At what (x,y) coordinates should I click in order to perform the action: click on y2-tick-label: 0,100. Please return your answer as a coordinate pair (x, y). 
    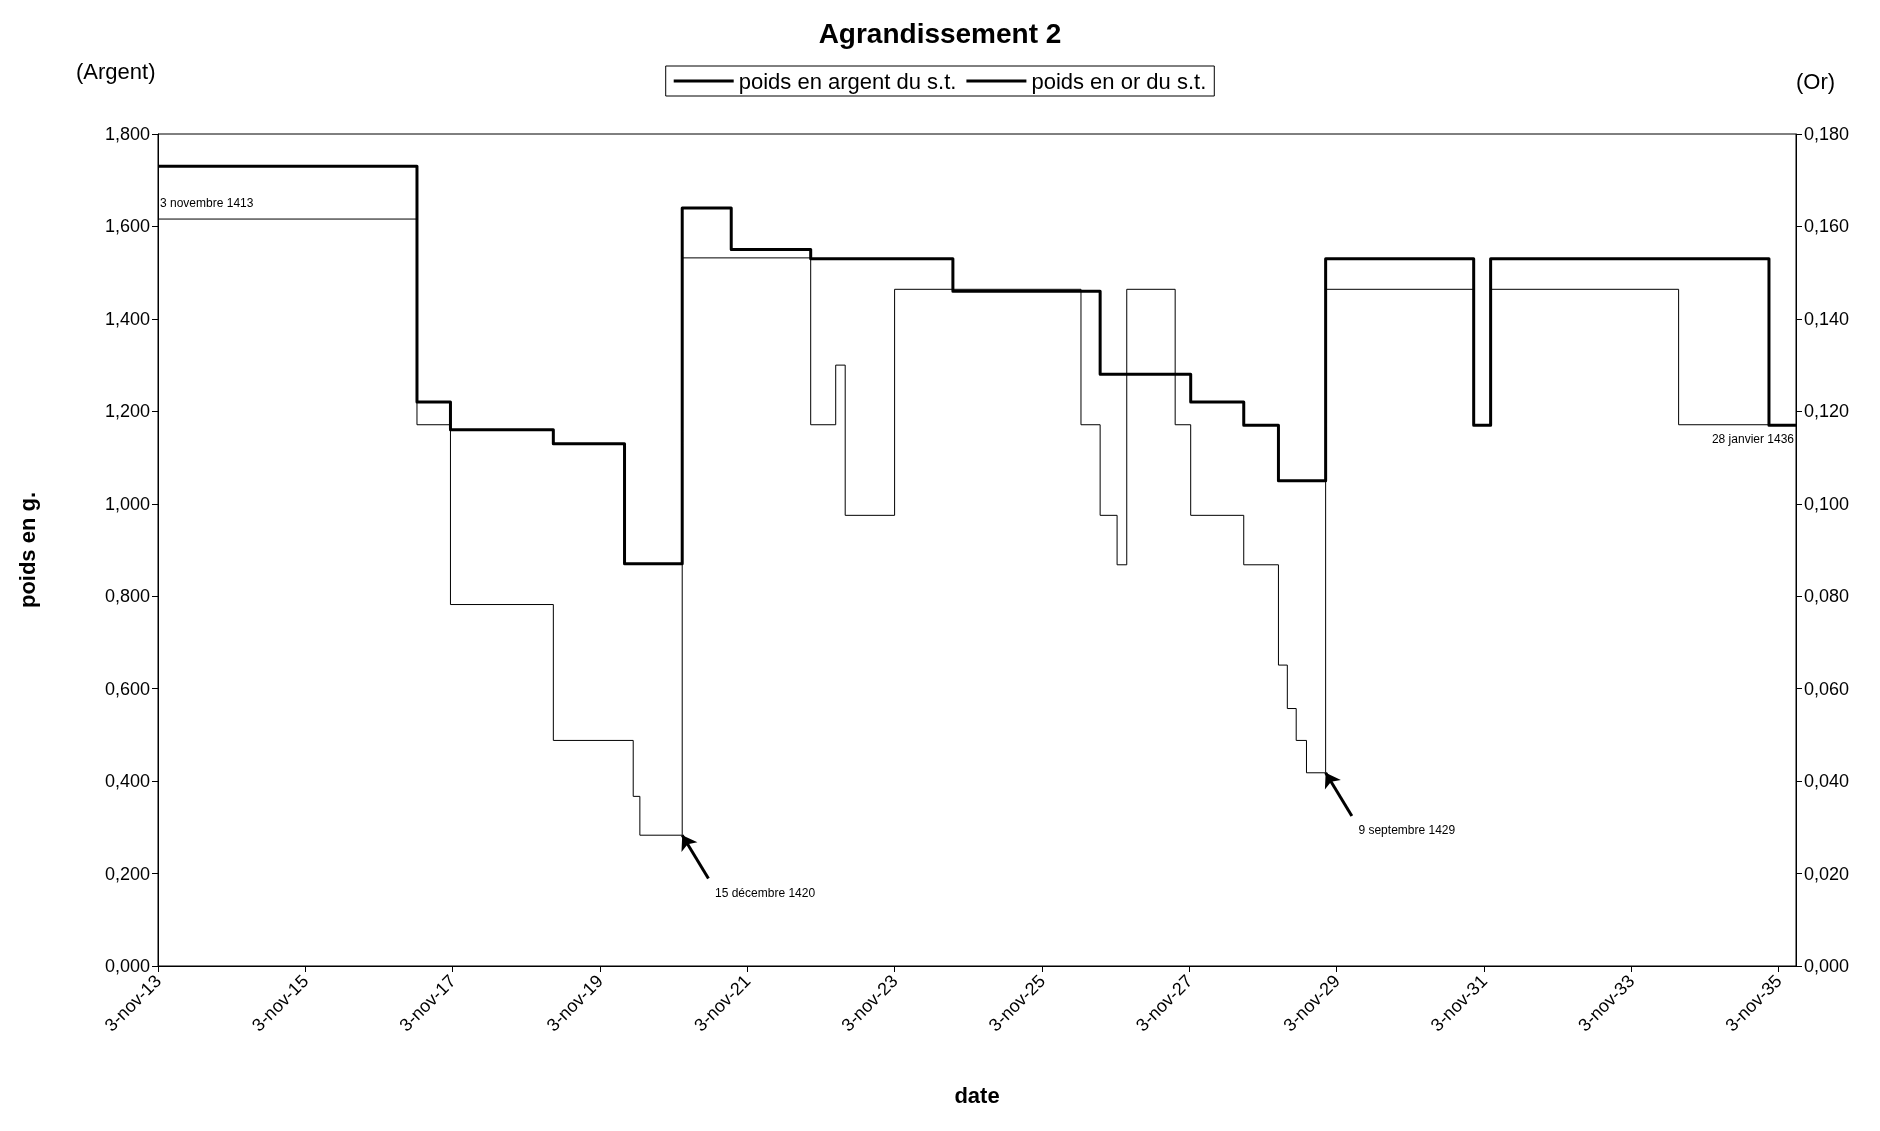
    Looking at the image, I should click on (1827, 503).